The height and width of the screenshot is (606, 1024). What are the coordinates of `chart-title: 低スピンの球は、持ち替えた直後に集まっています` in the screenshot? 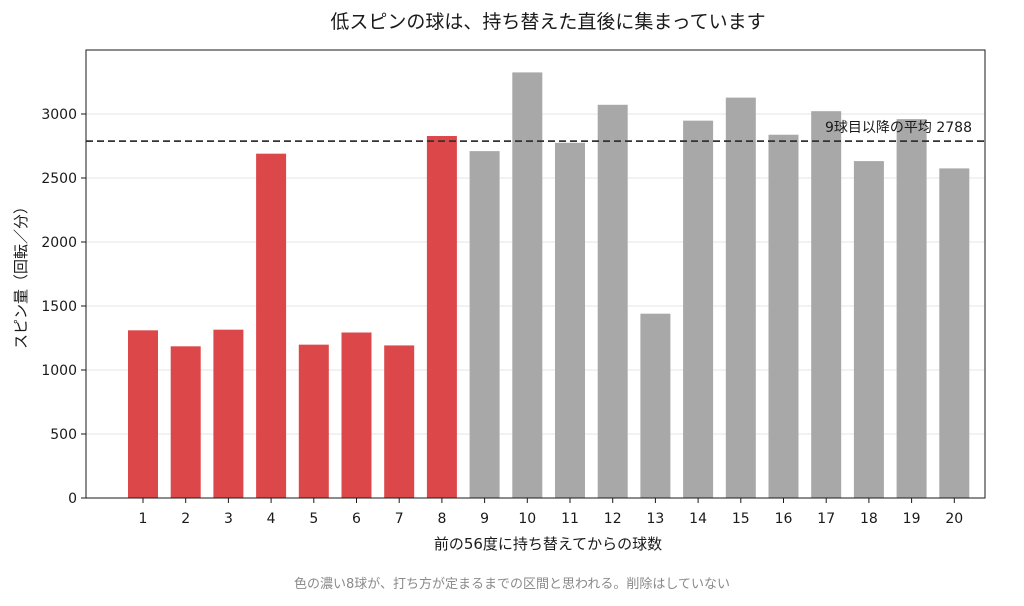 It's located at (547, 22).